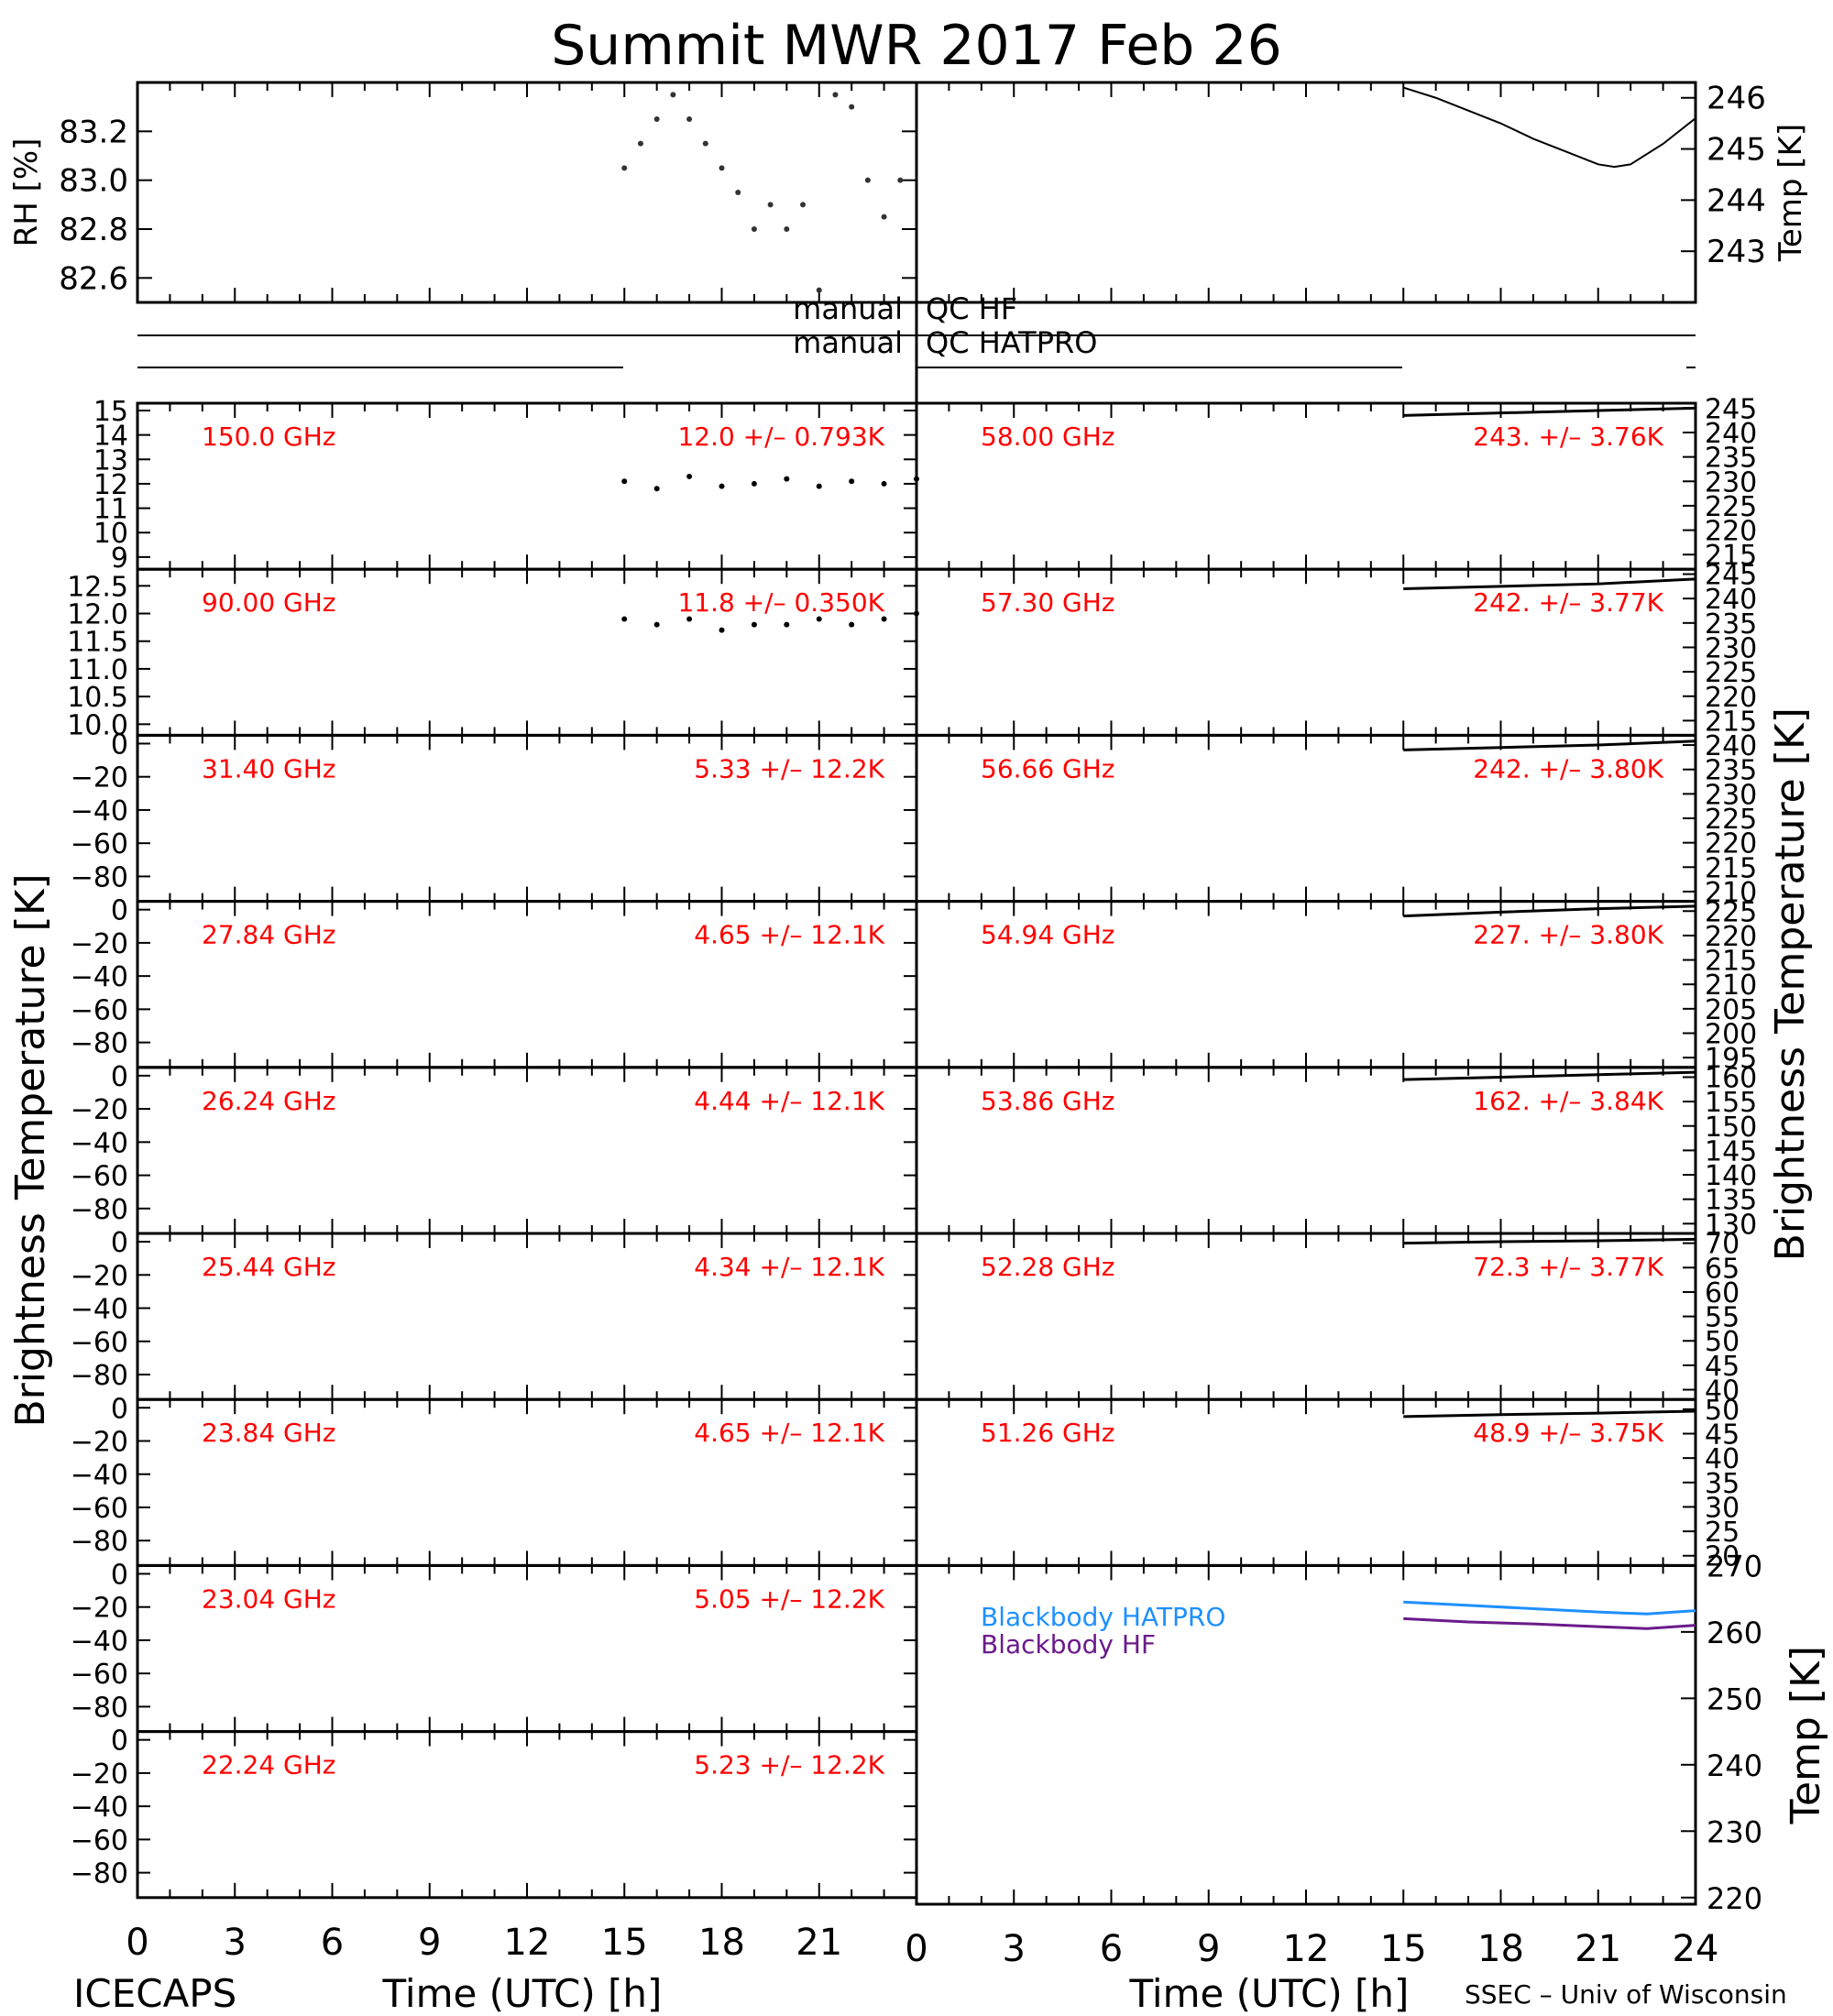 This screenshot has width=1833, height=2016. Describe the element at coordinates (235, 1943) in the screenshot. I see `left-xtick-label: 3` at that location.